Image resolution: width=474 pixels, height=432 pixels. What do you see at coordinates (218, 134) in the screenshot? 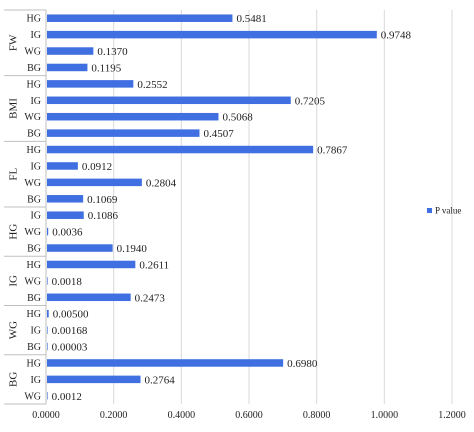
I see `data-label: 0.4507` at bounding box center [218, 134].